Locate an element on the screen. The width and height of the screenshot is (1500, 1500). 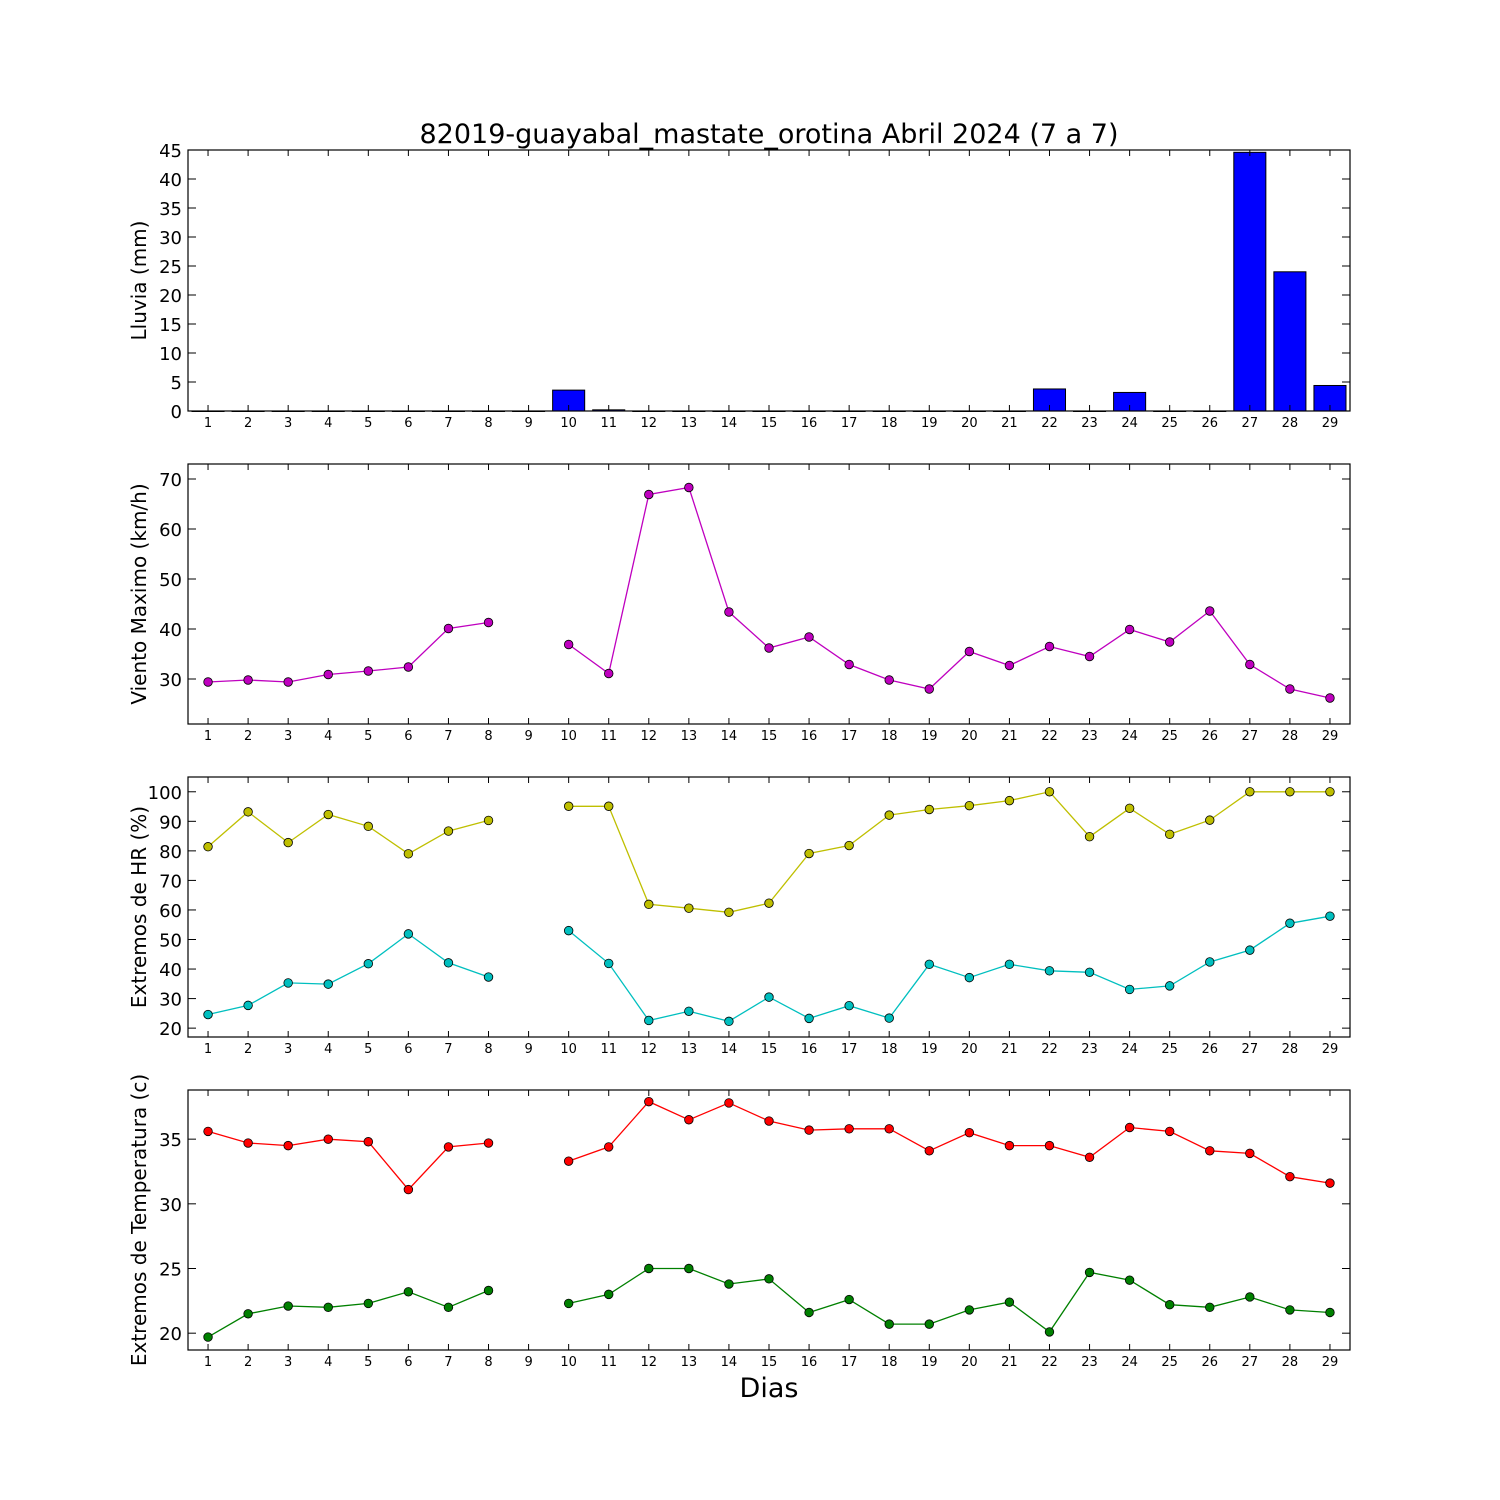
x-tick-label: 26 is located at coordinates (1209, 1362).